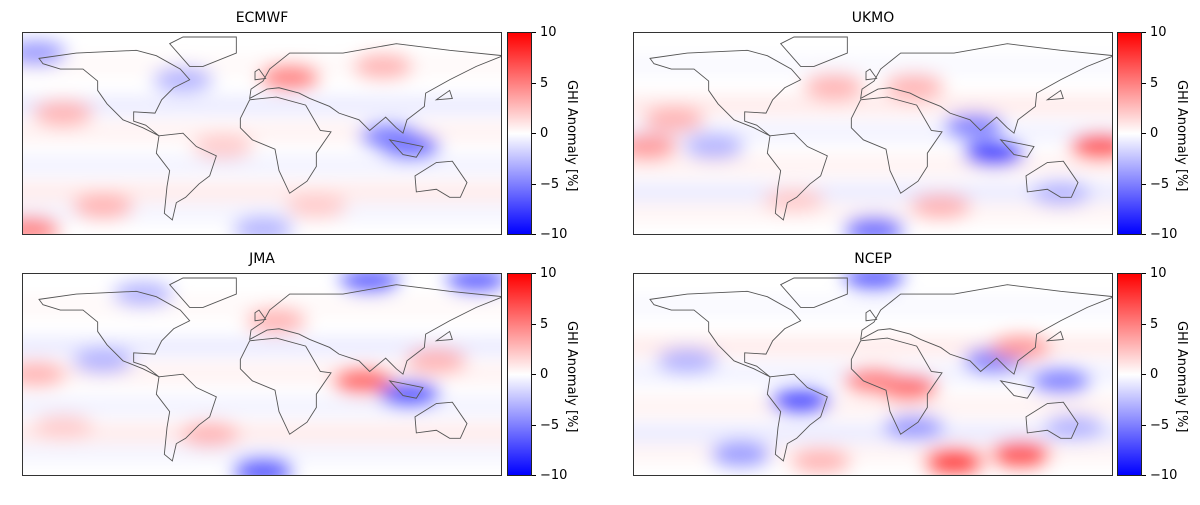  I want to click on panel-title: NCEP, so click(873, 259).